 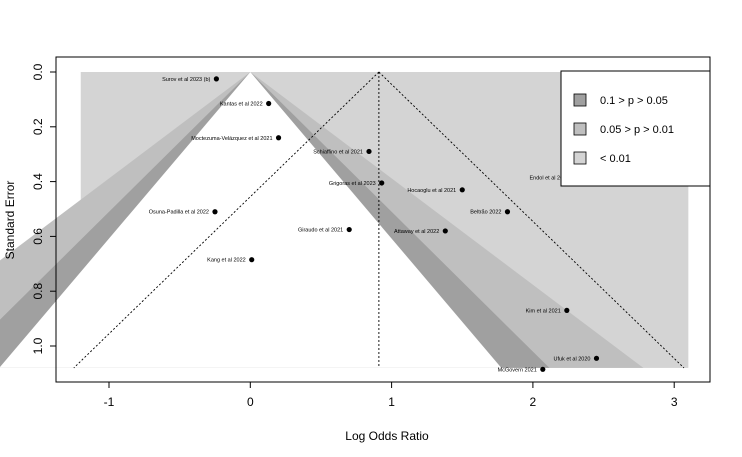 What do you see at coordinates (320, 231) in the screenshot?
I see `study-label: Giraudo et al 2021` at bounding box center [320, 231].